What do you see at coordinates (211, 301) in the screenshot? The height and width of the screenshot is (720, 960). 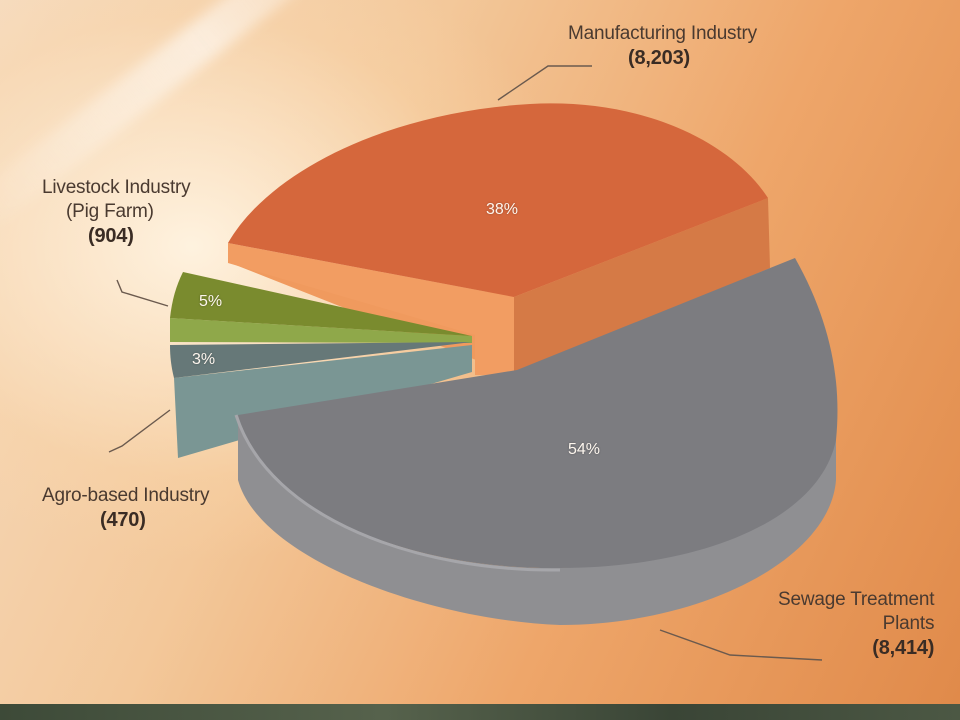 I see `percent-livestock: 5%` at bounding box center [211, 301].